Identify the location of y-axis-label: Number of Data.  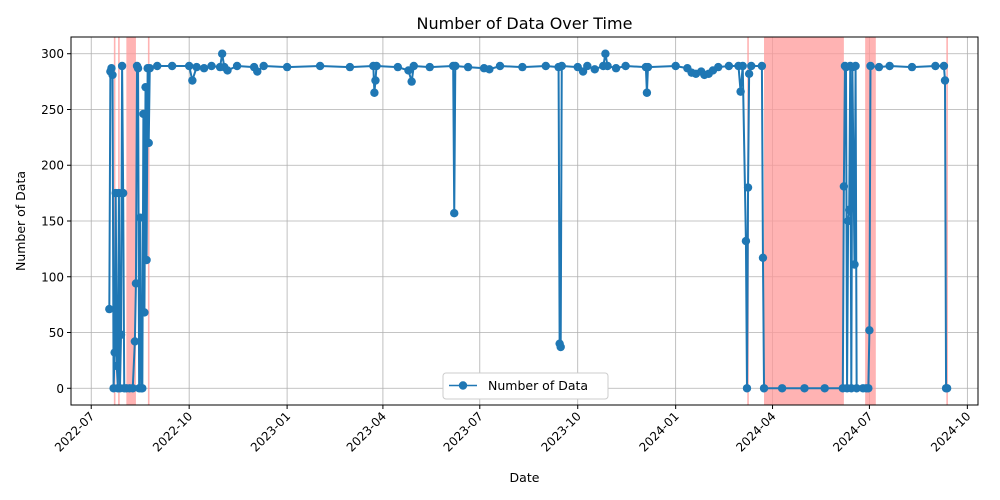
(20, 221).